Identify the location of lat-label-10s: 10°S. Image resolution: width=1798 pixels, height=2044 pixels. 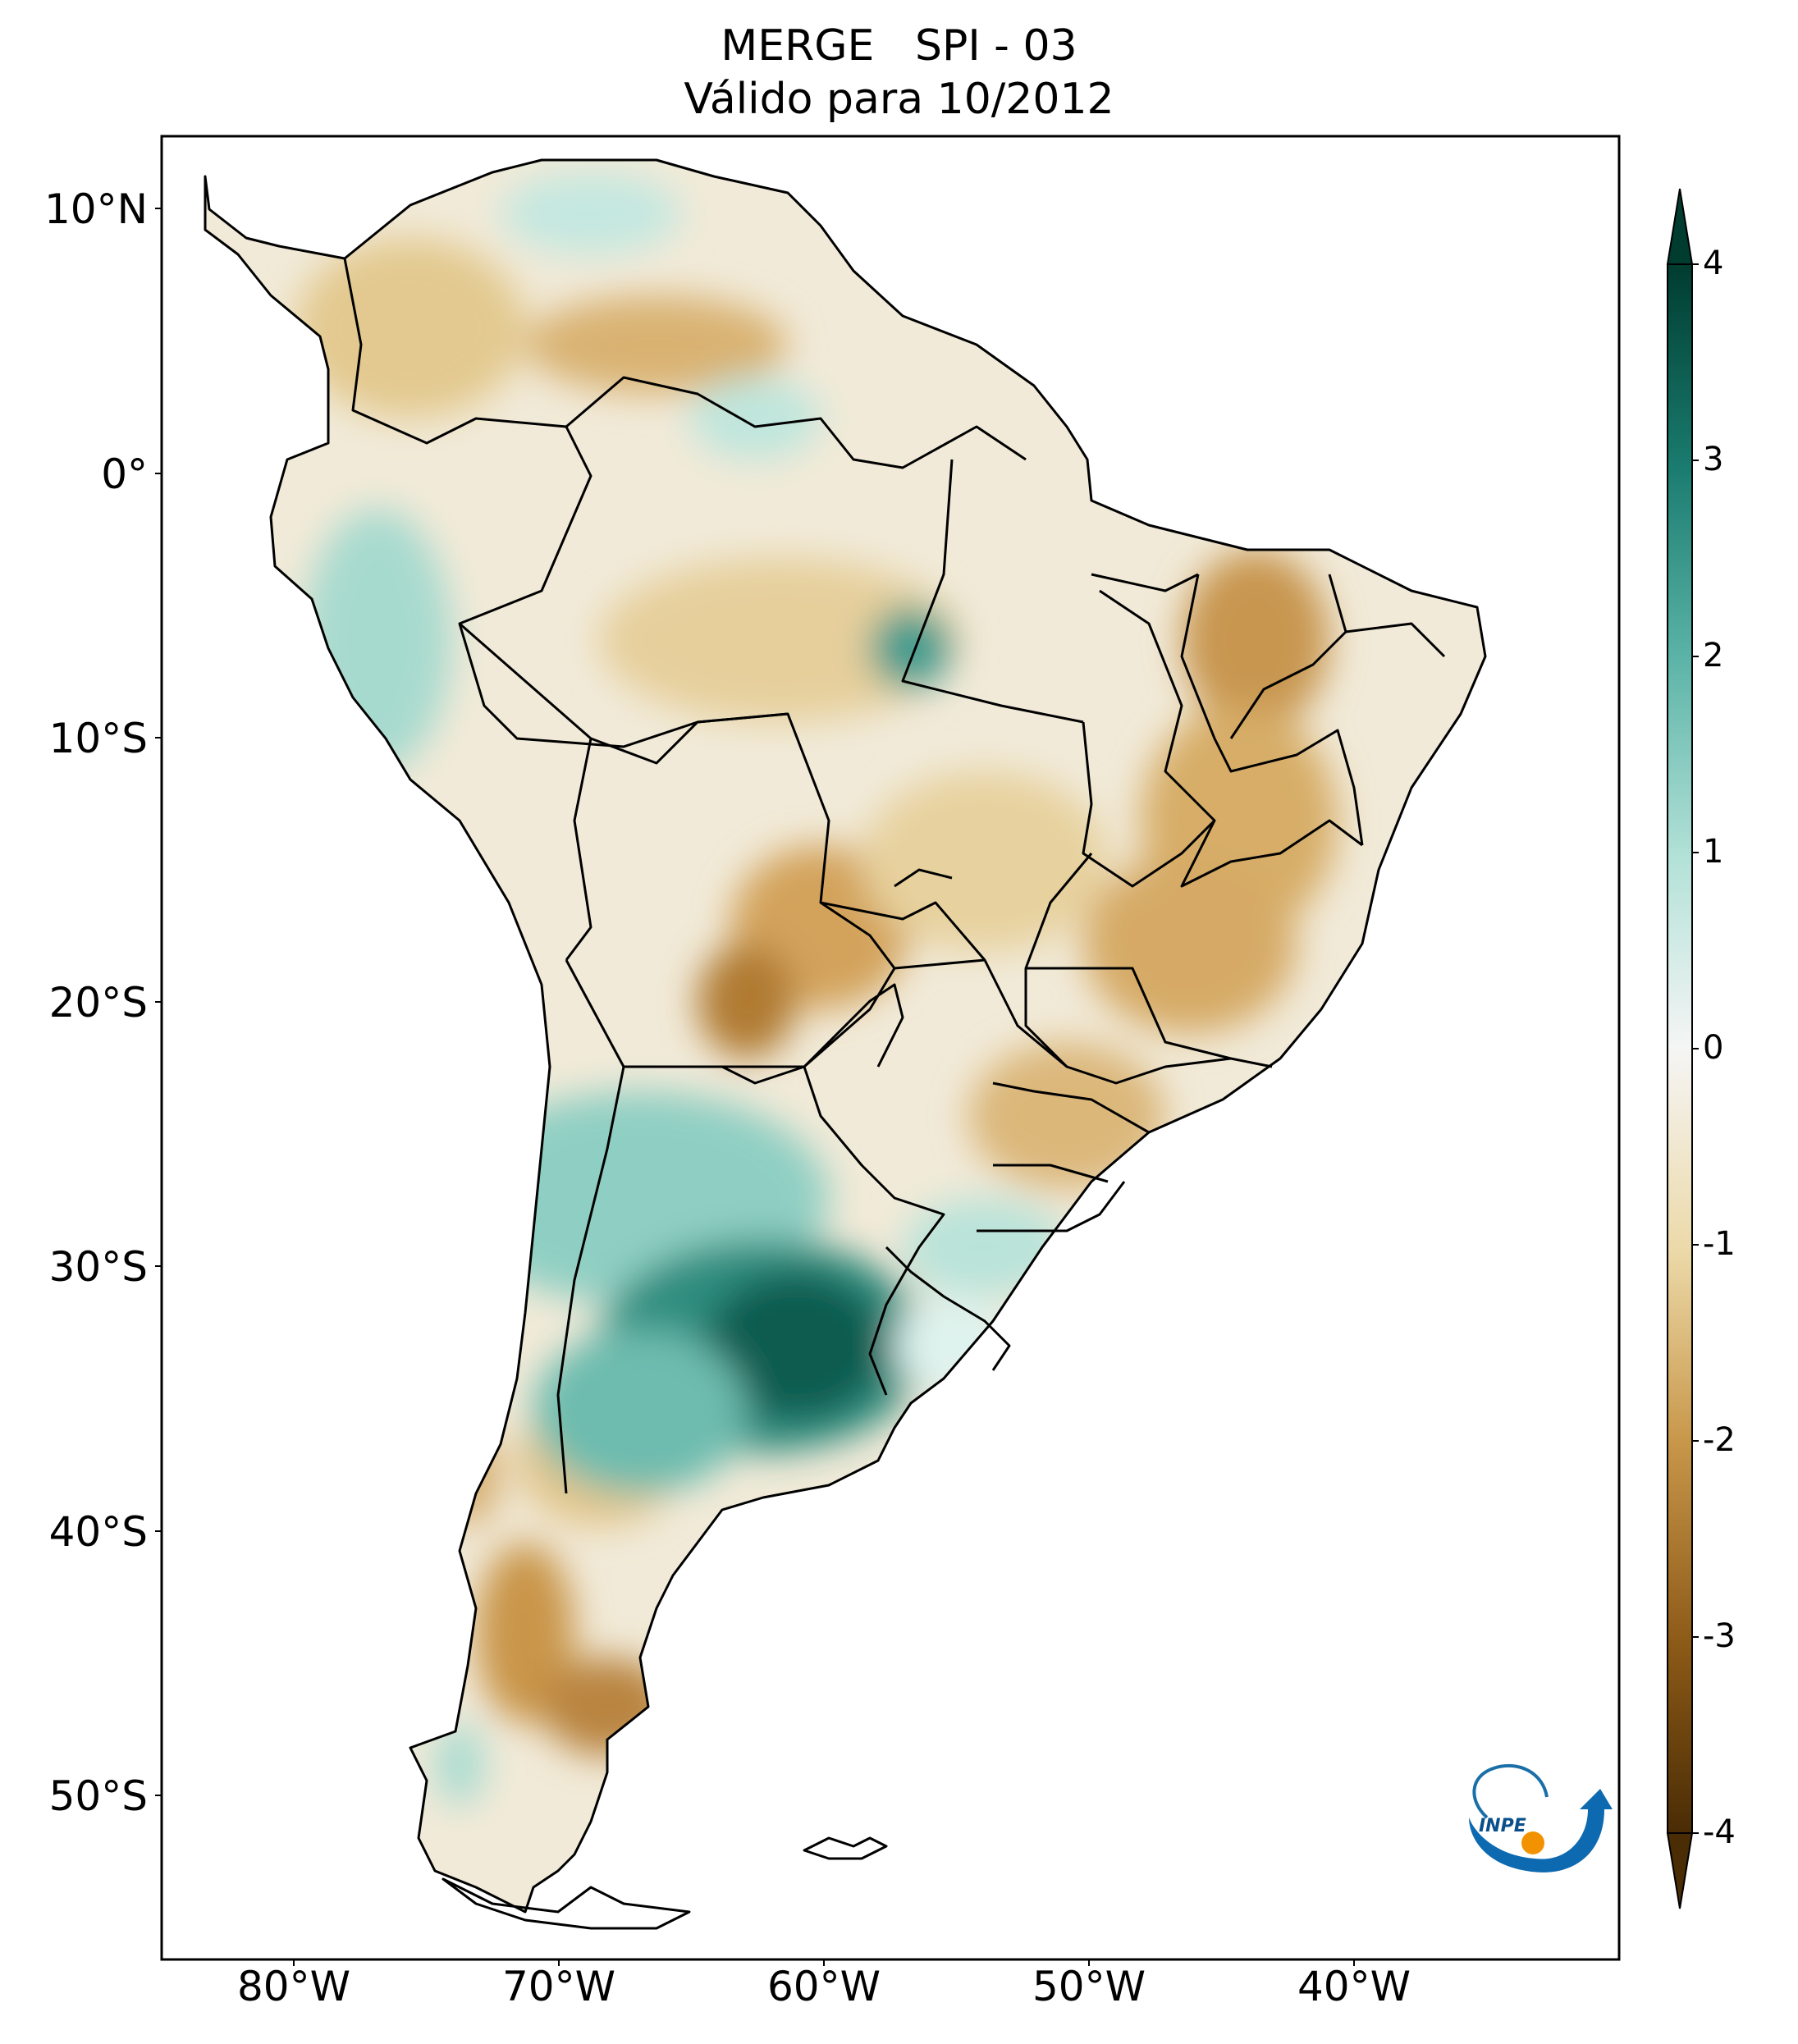
(98, 738).